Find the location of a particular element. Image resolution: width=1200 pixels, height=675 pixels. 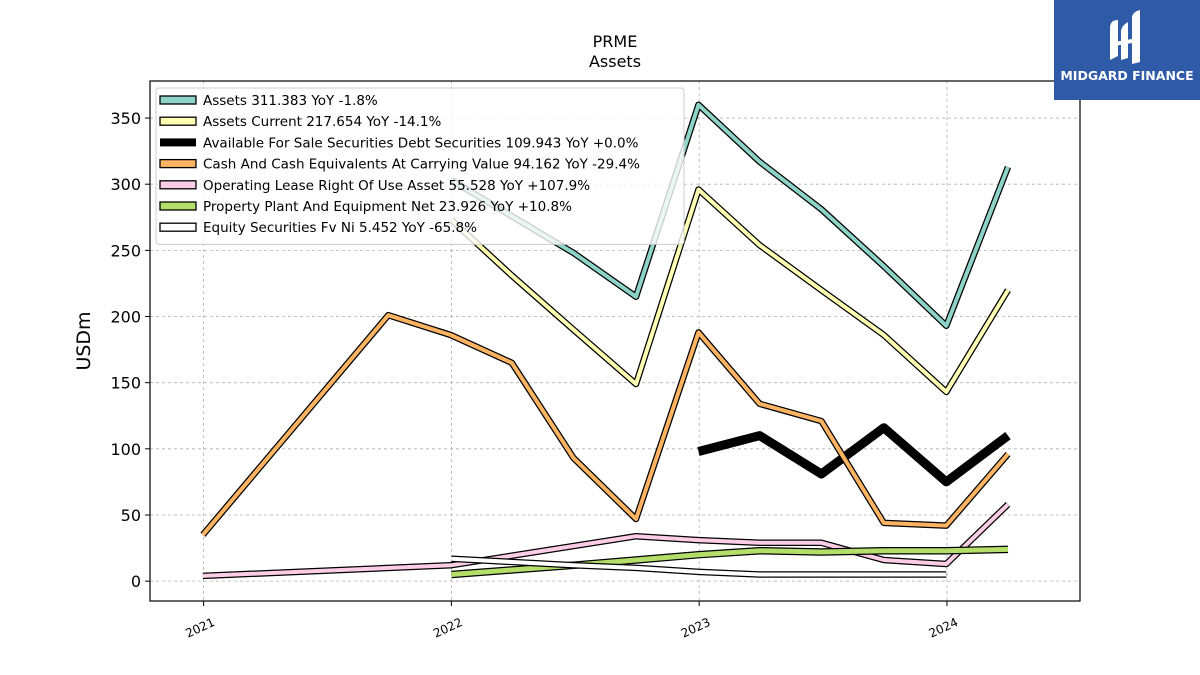

y-tick-label: 250 is located at coordinates (125, 250).